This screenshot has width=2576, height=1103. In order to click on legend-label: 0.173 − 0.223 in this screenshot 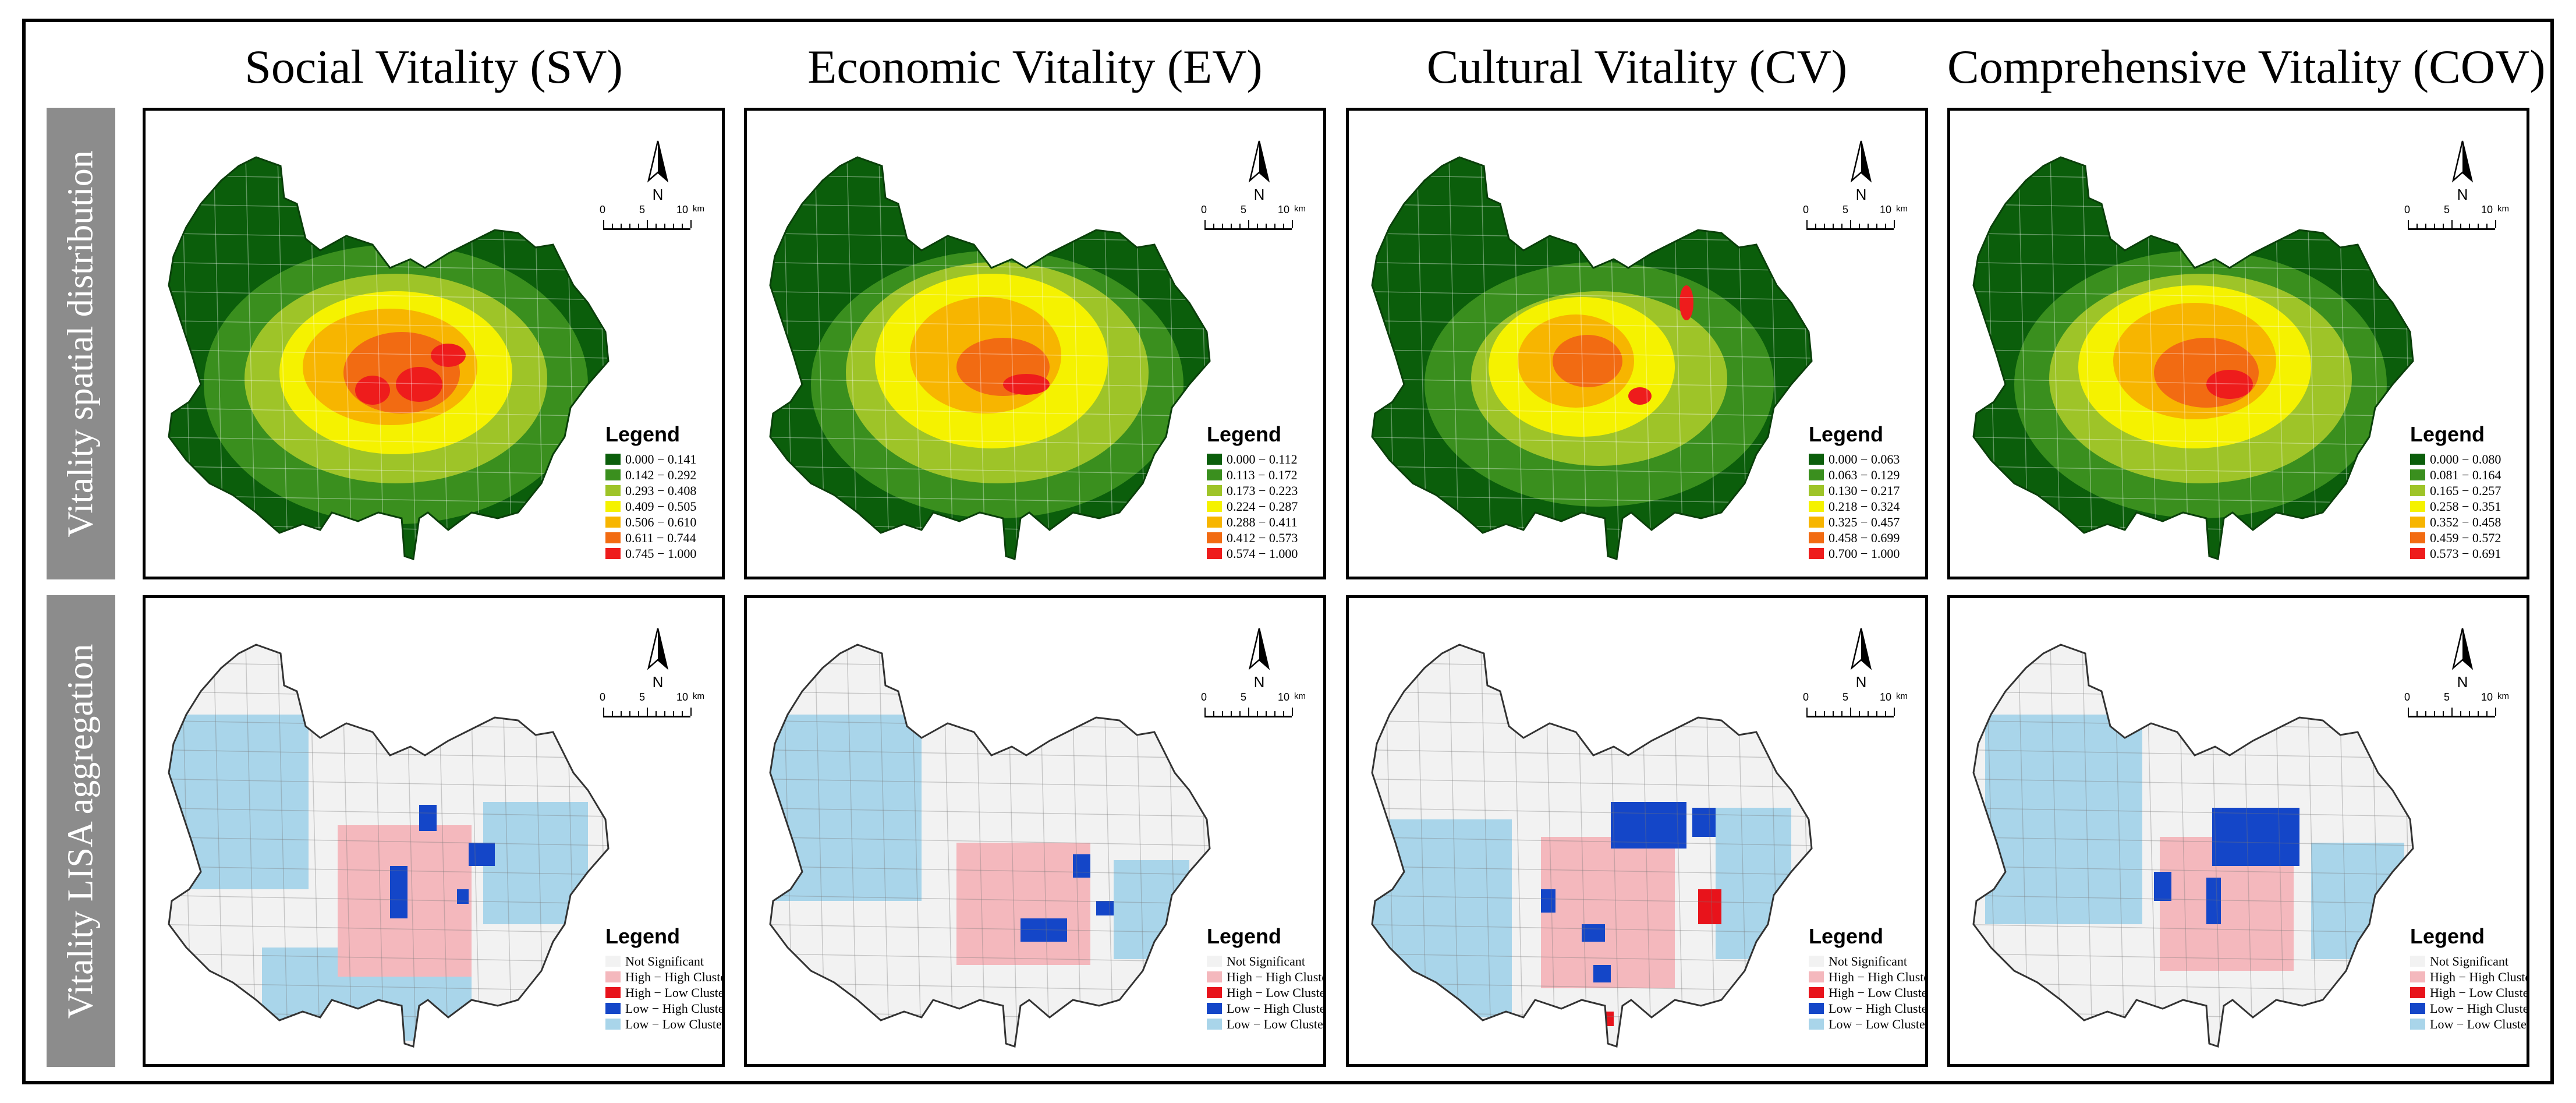, I will do `click(1262, 491)`.